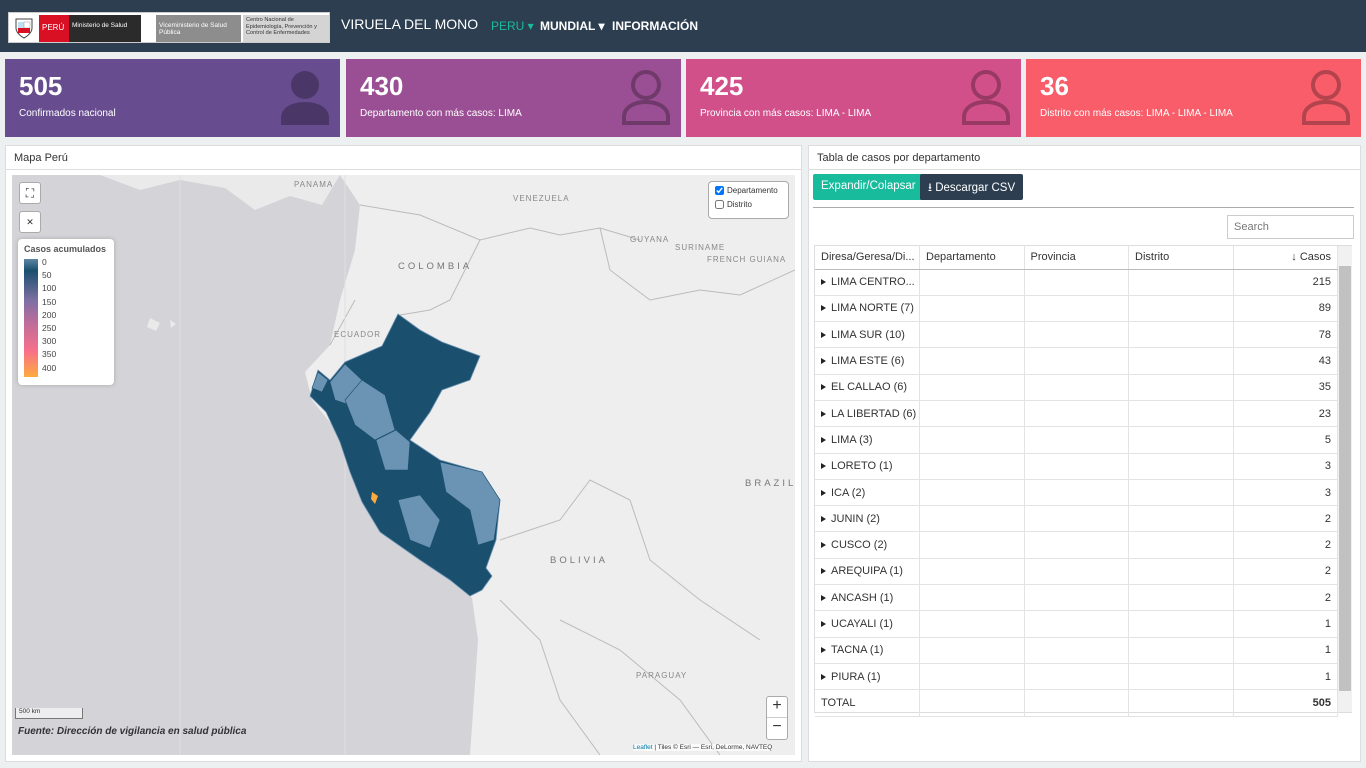 This screenshot has width=1366, height=768. Describe the element at coordinates (49, 367) in the screenshot. I see `legend-tick: 400` at that location.